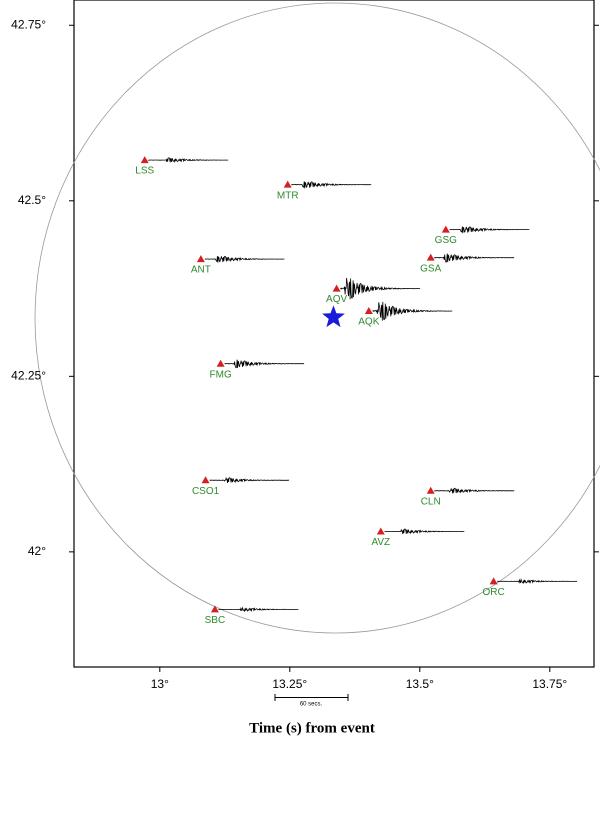  I want to click on x-tick-label: 13°, so click(160, 684).